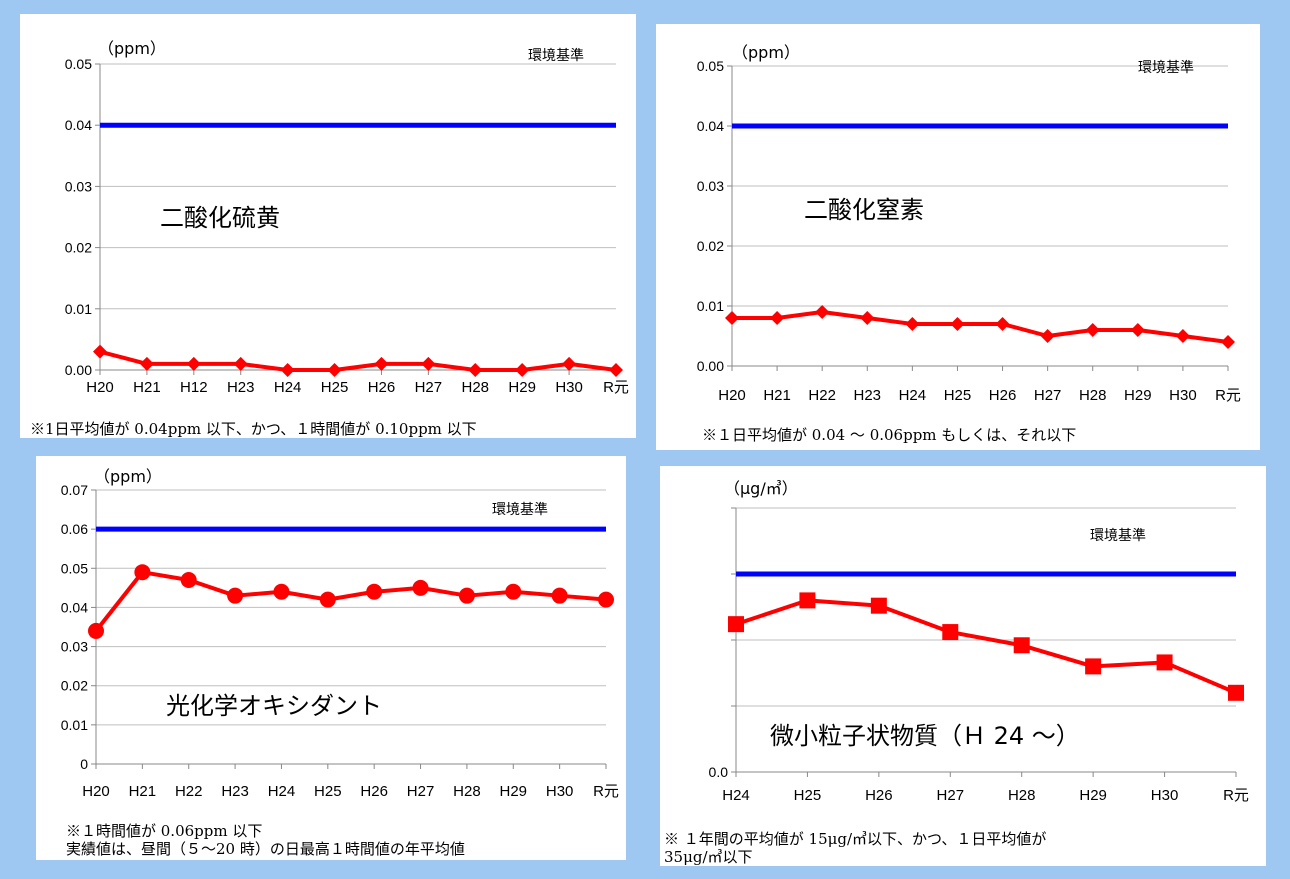 The image size is (1290, 879). I want to click on y-tick-label: 0.05, so click(710, 66).